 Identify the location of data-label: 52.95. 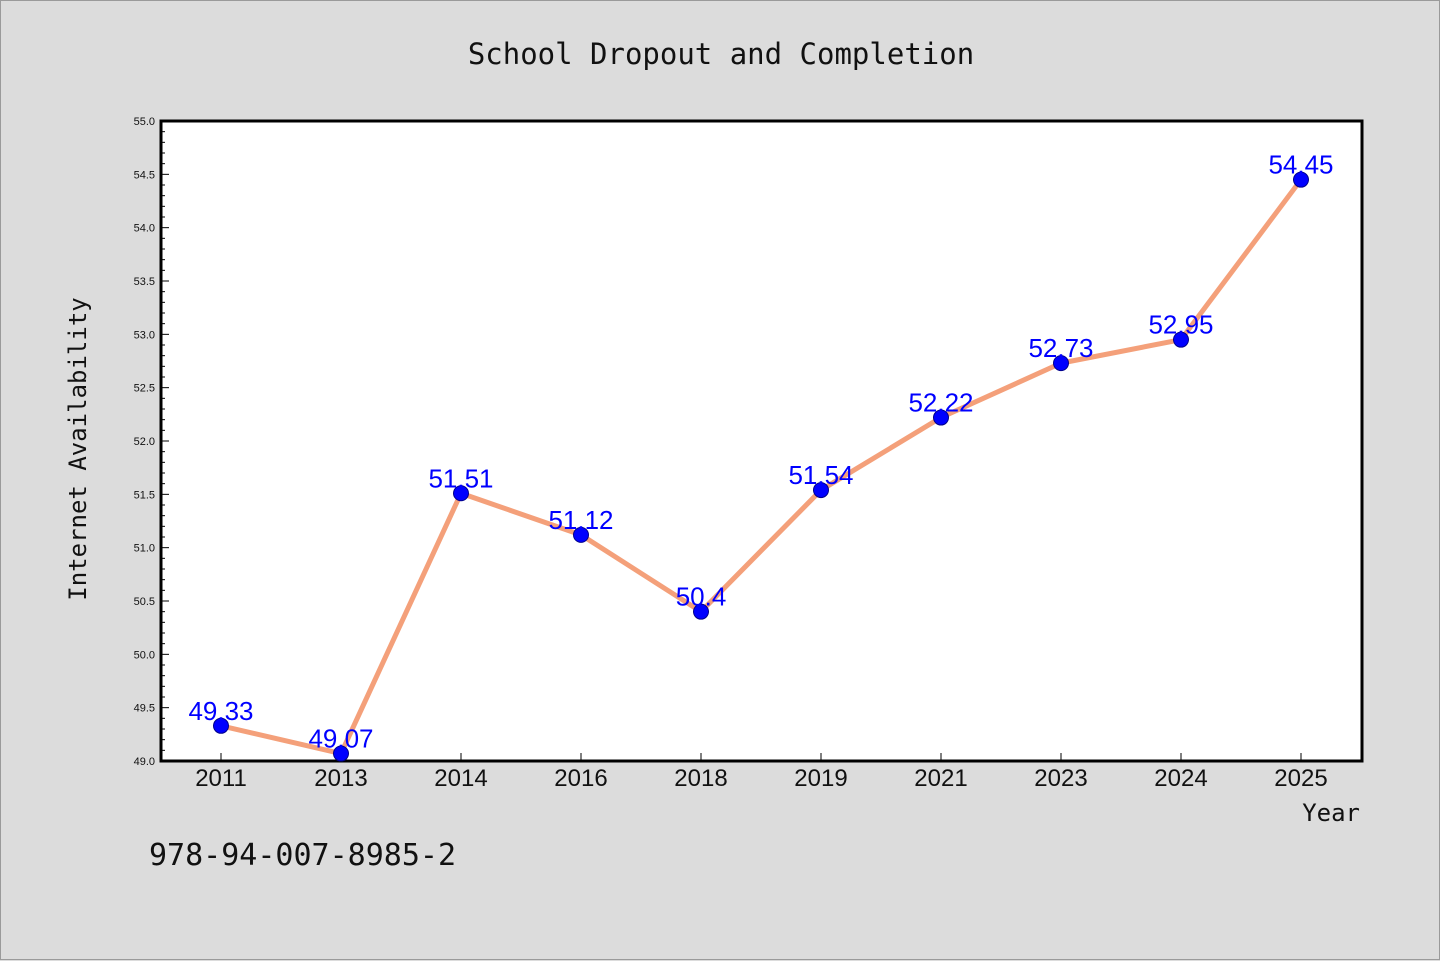
(1180, 325).